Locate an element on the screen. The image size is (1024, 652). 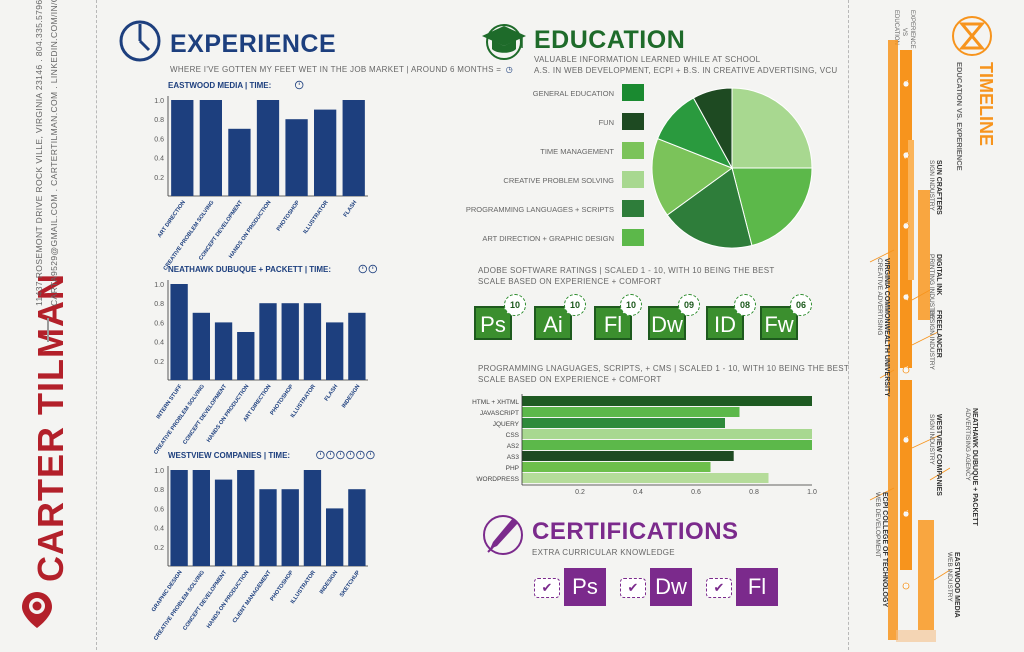
separator-right is located at coordinates (848, 325).